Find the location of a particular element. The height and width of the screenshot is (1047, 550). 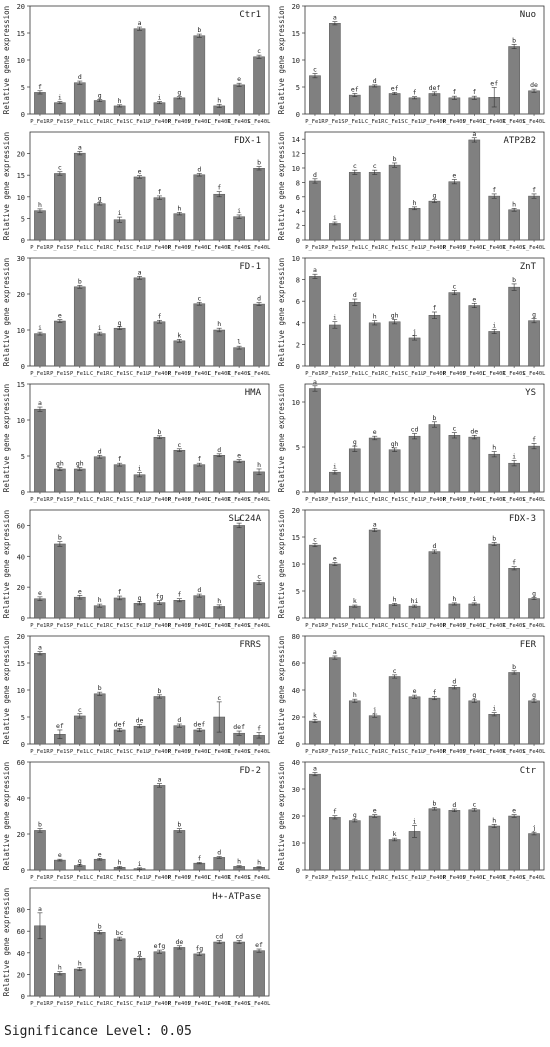

x-tick-label: C_Fe40S is located at coordinates (239, 500).